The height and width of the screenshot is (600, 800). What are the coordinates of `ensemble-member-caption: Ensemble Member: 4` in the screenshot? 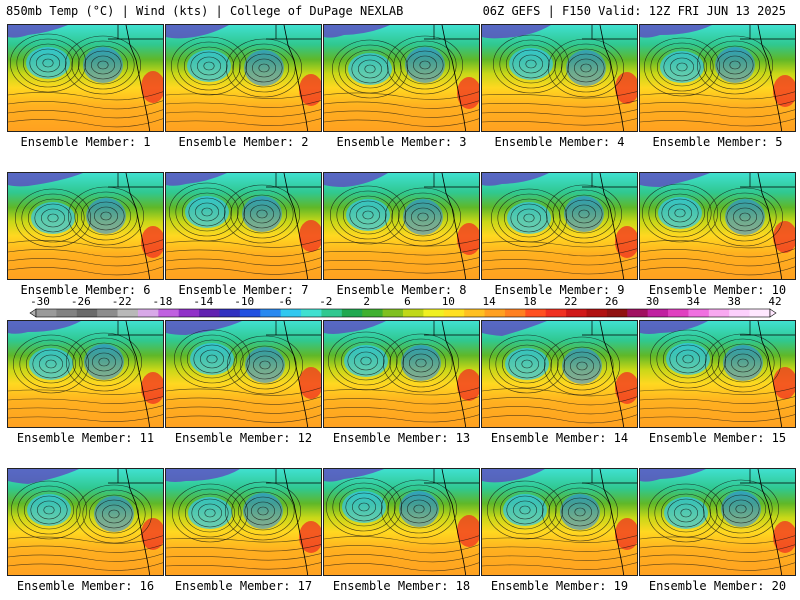 It's located at (559, 142).